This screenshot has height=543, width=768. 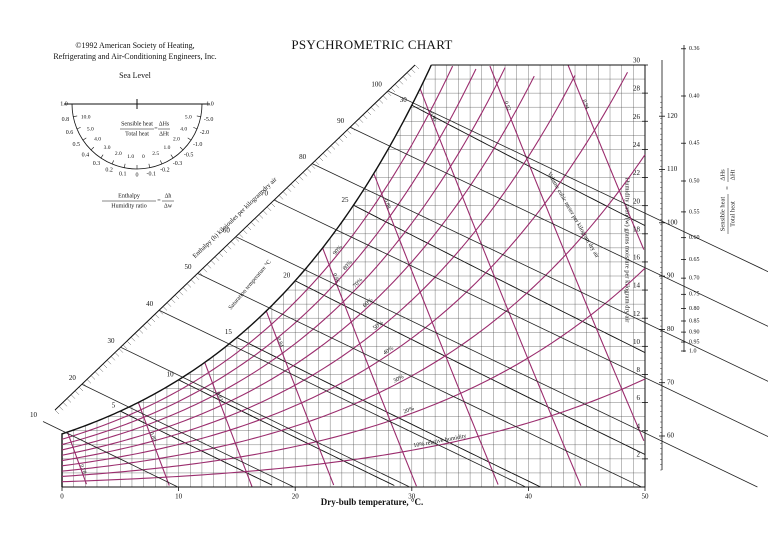 What do you see at coordinates (432, 116) in the screenshot?
I see `volume-label: 0.90` at bounding box center [432, 116].